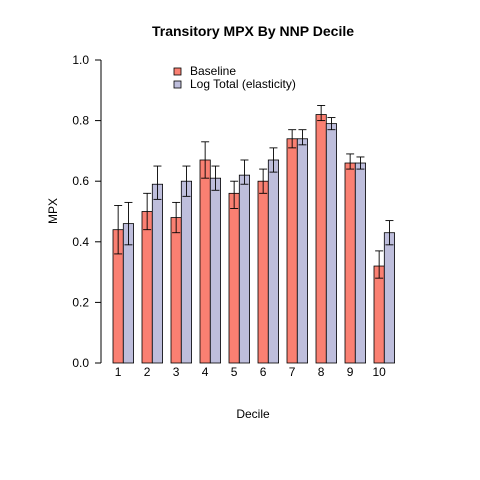 Image resolution: width=480 pixels, height=480 pixels. What do you see at coordinates (292, 372) in the screenshot?
I see `x-tick-label: 7` at bounding box center [292, 372].